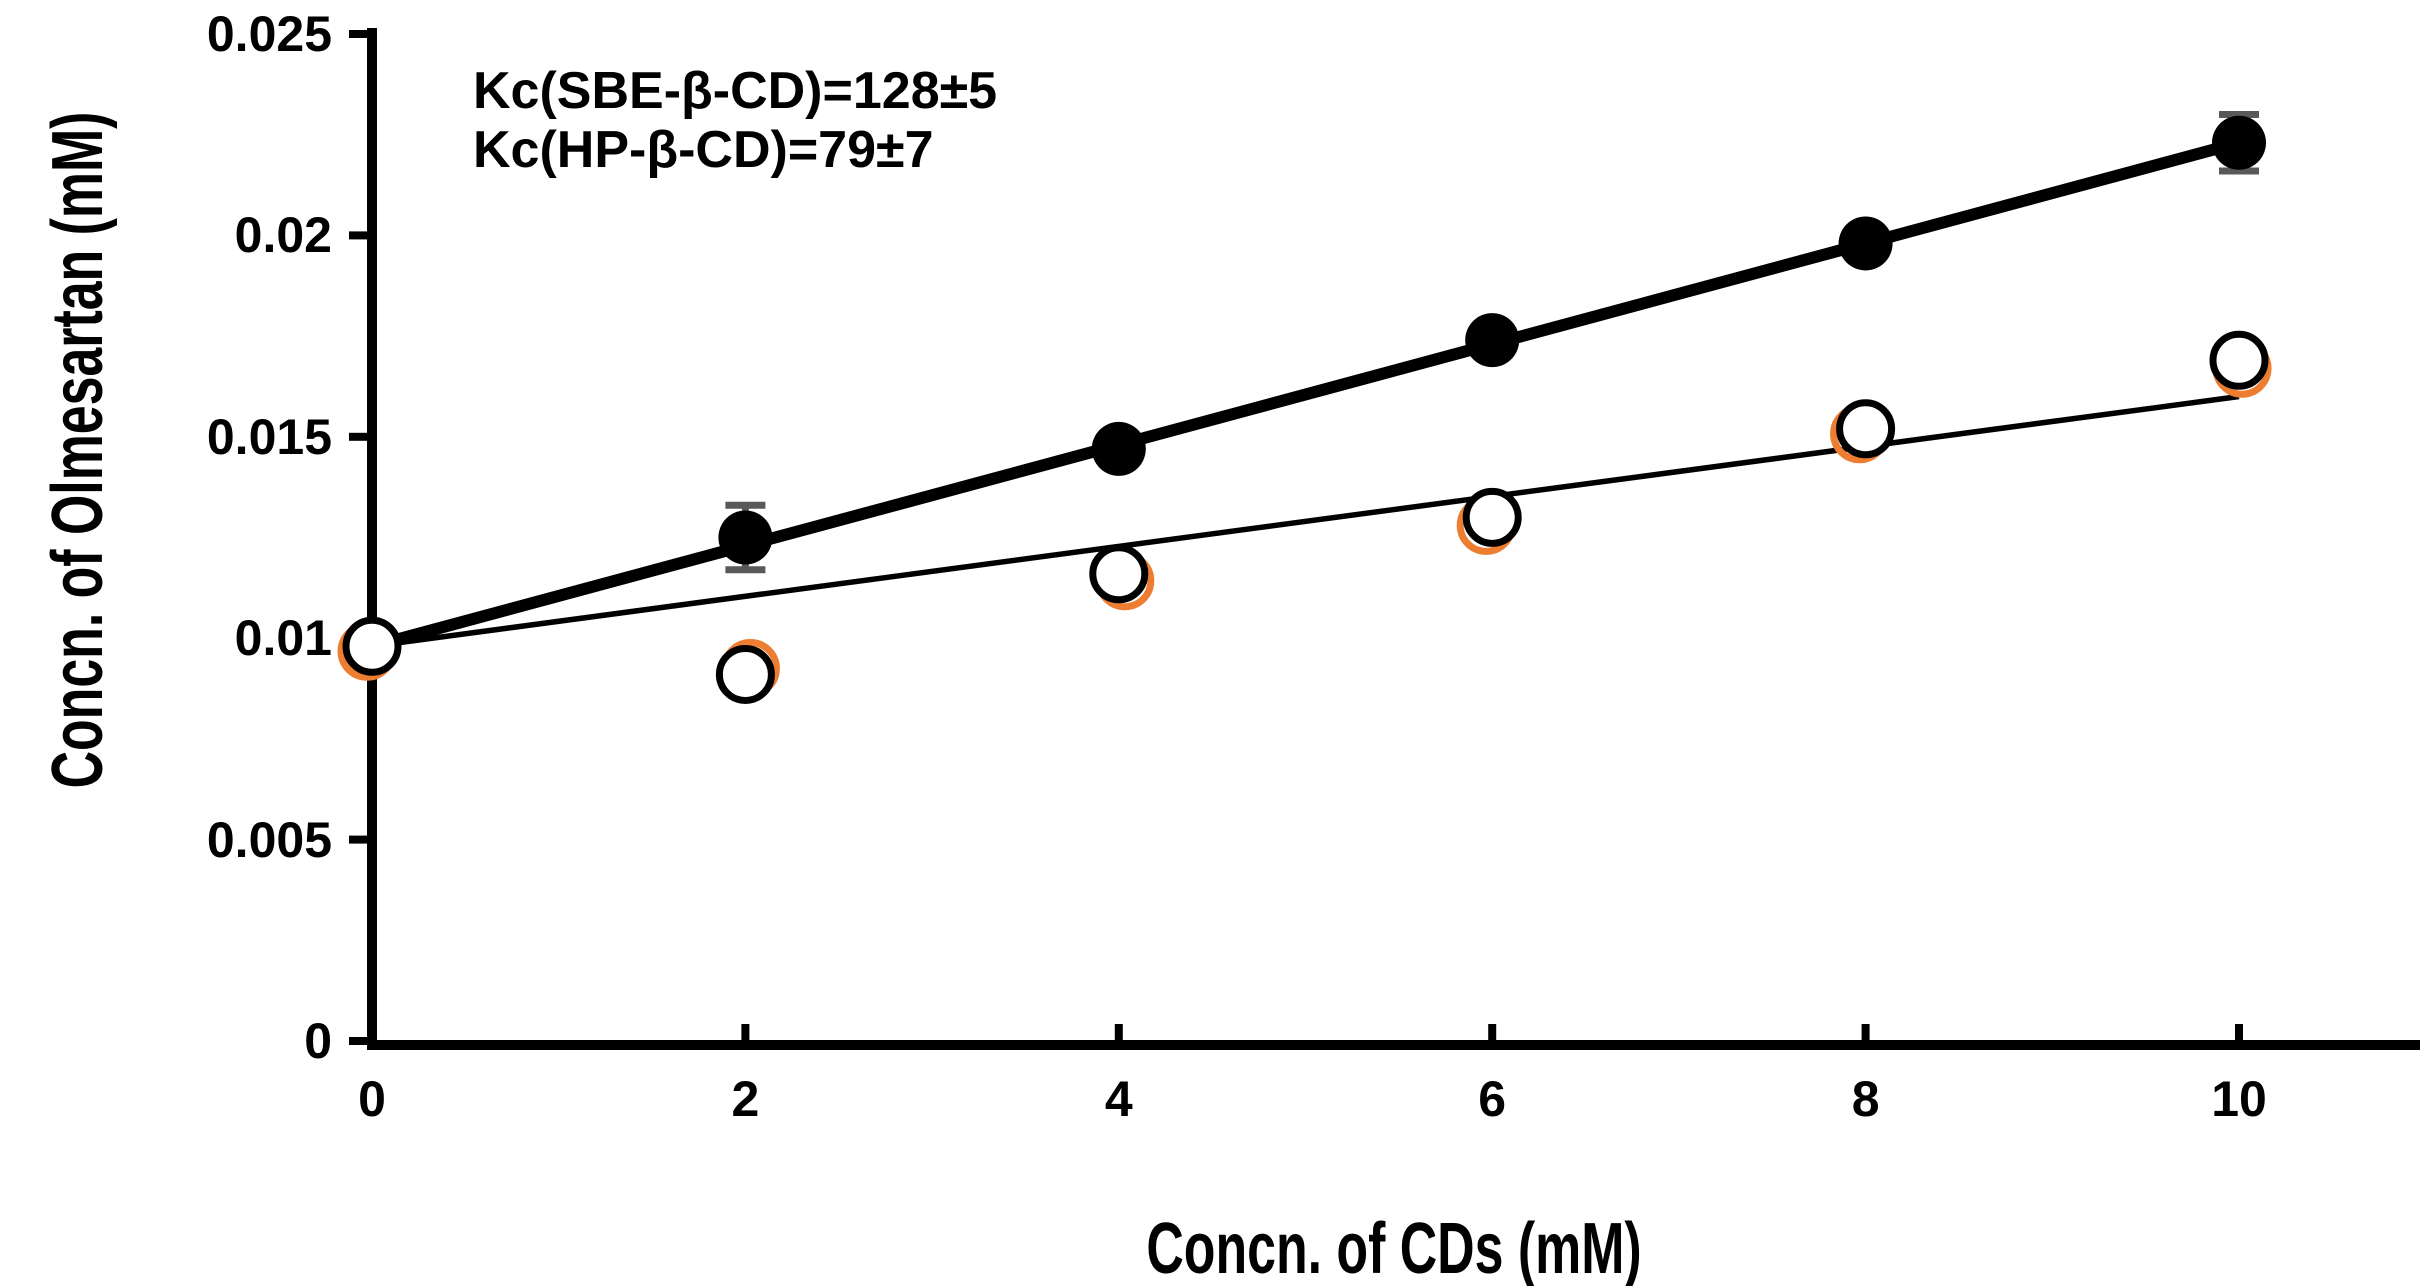 This screenshot has width=2434, height=1286. I want to click on y-tick-label: 0.025, so click(269, 34).